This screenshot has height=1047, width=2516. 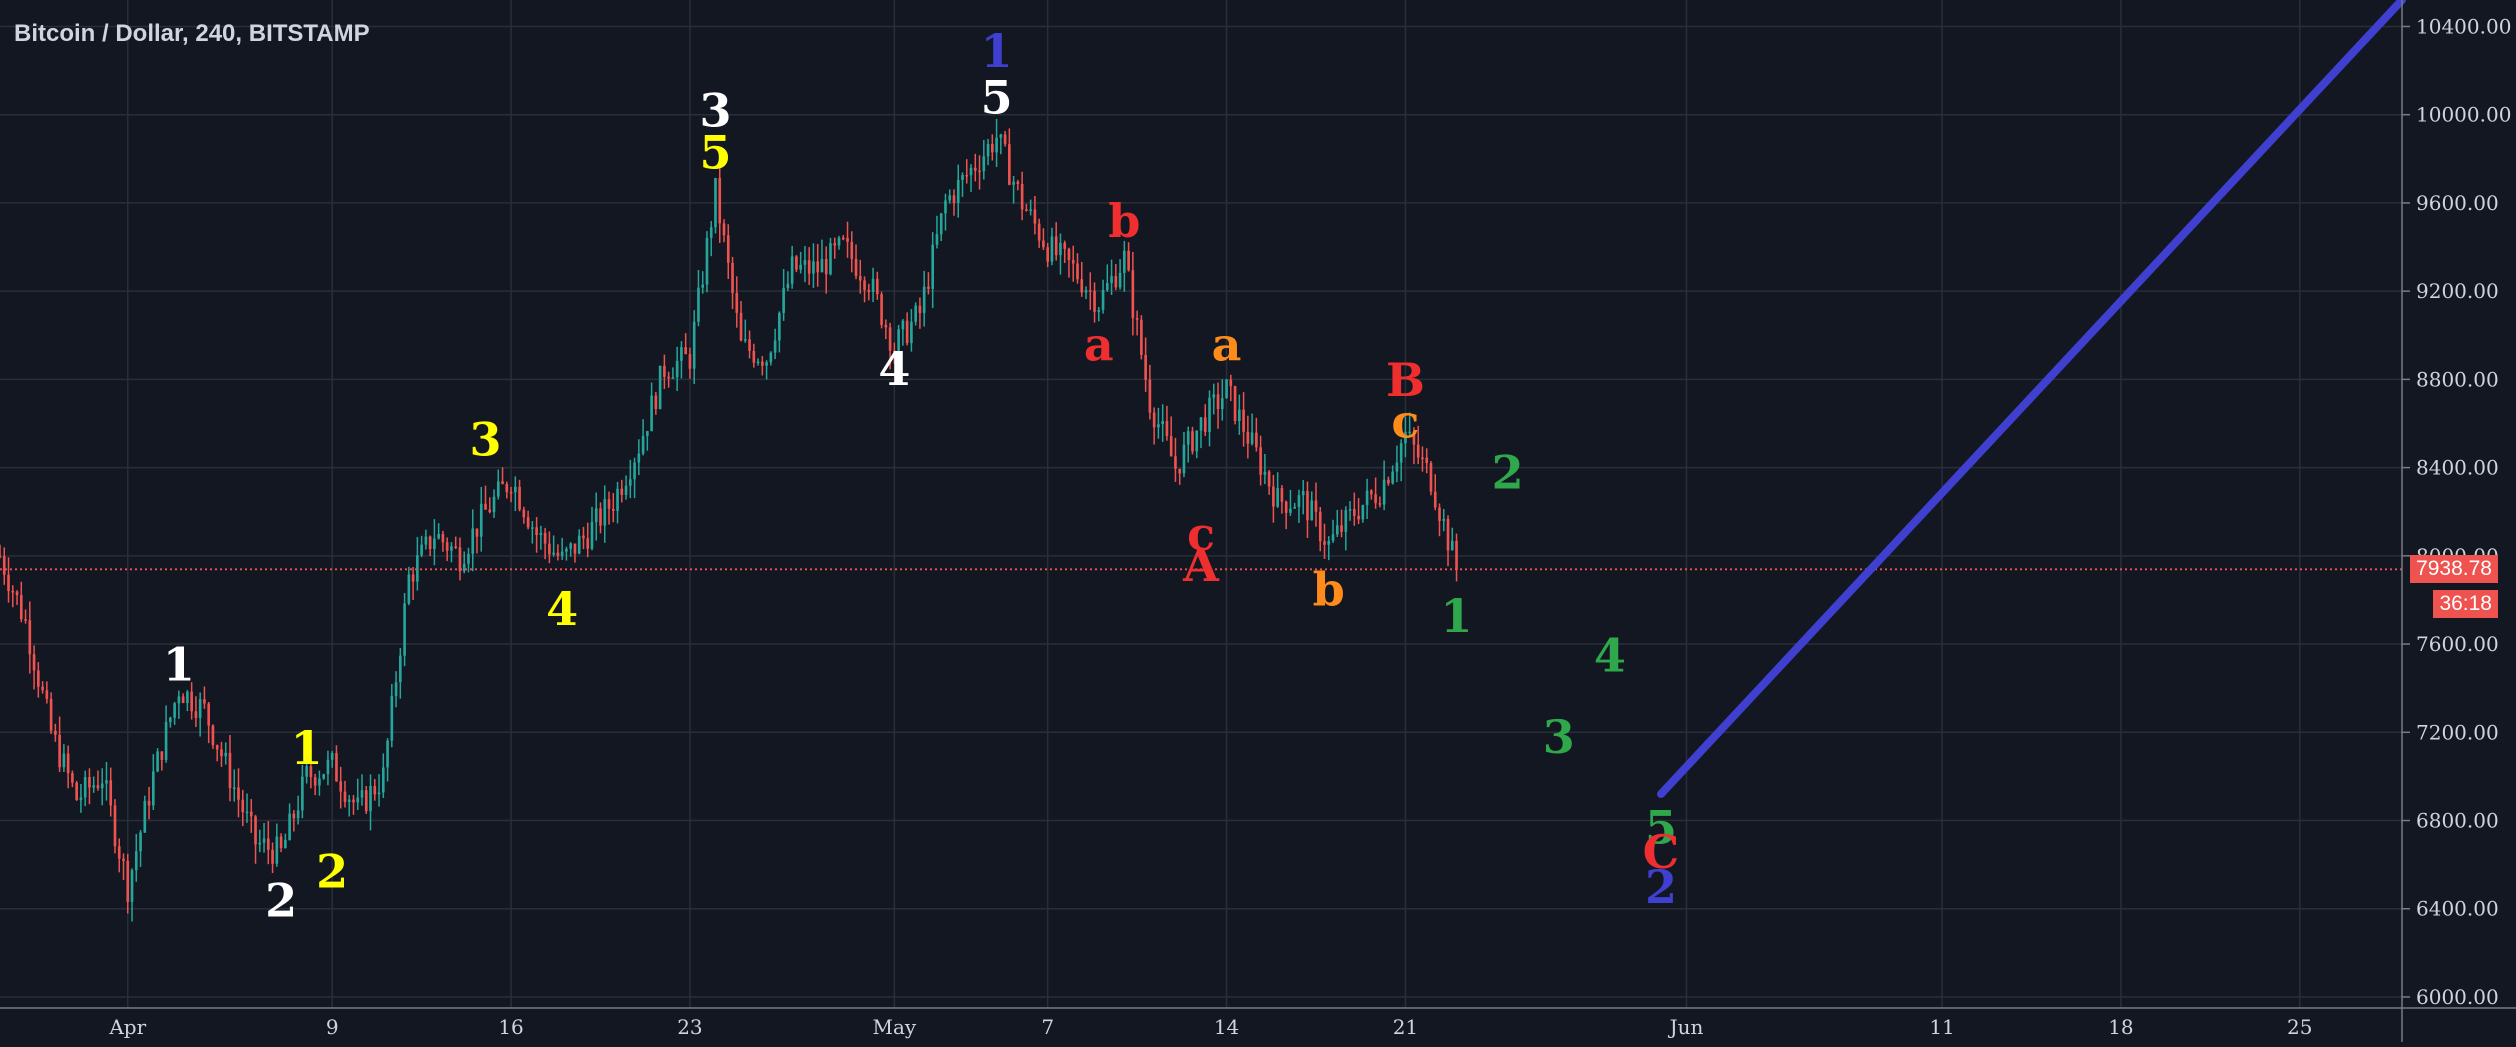 What do you see at coordinates (1405, 1027) in the screenshot?
I see `x-axis-tick-label: 21` at bounding box center [1405, 1027].